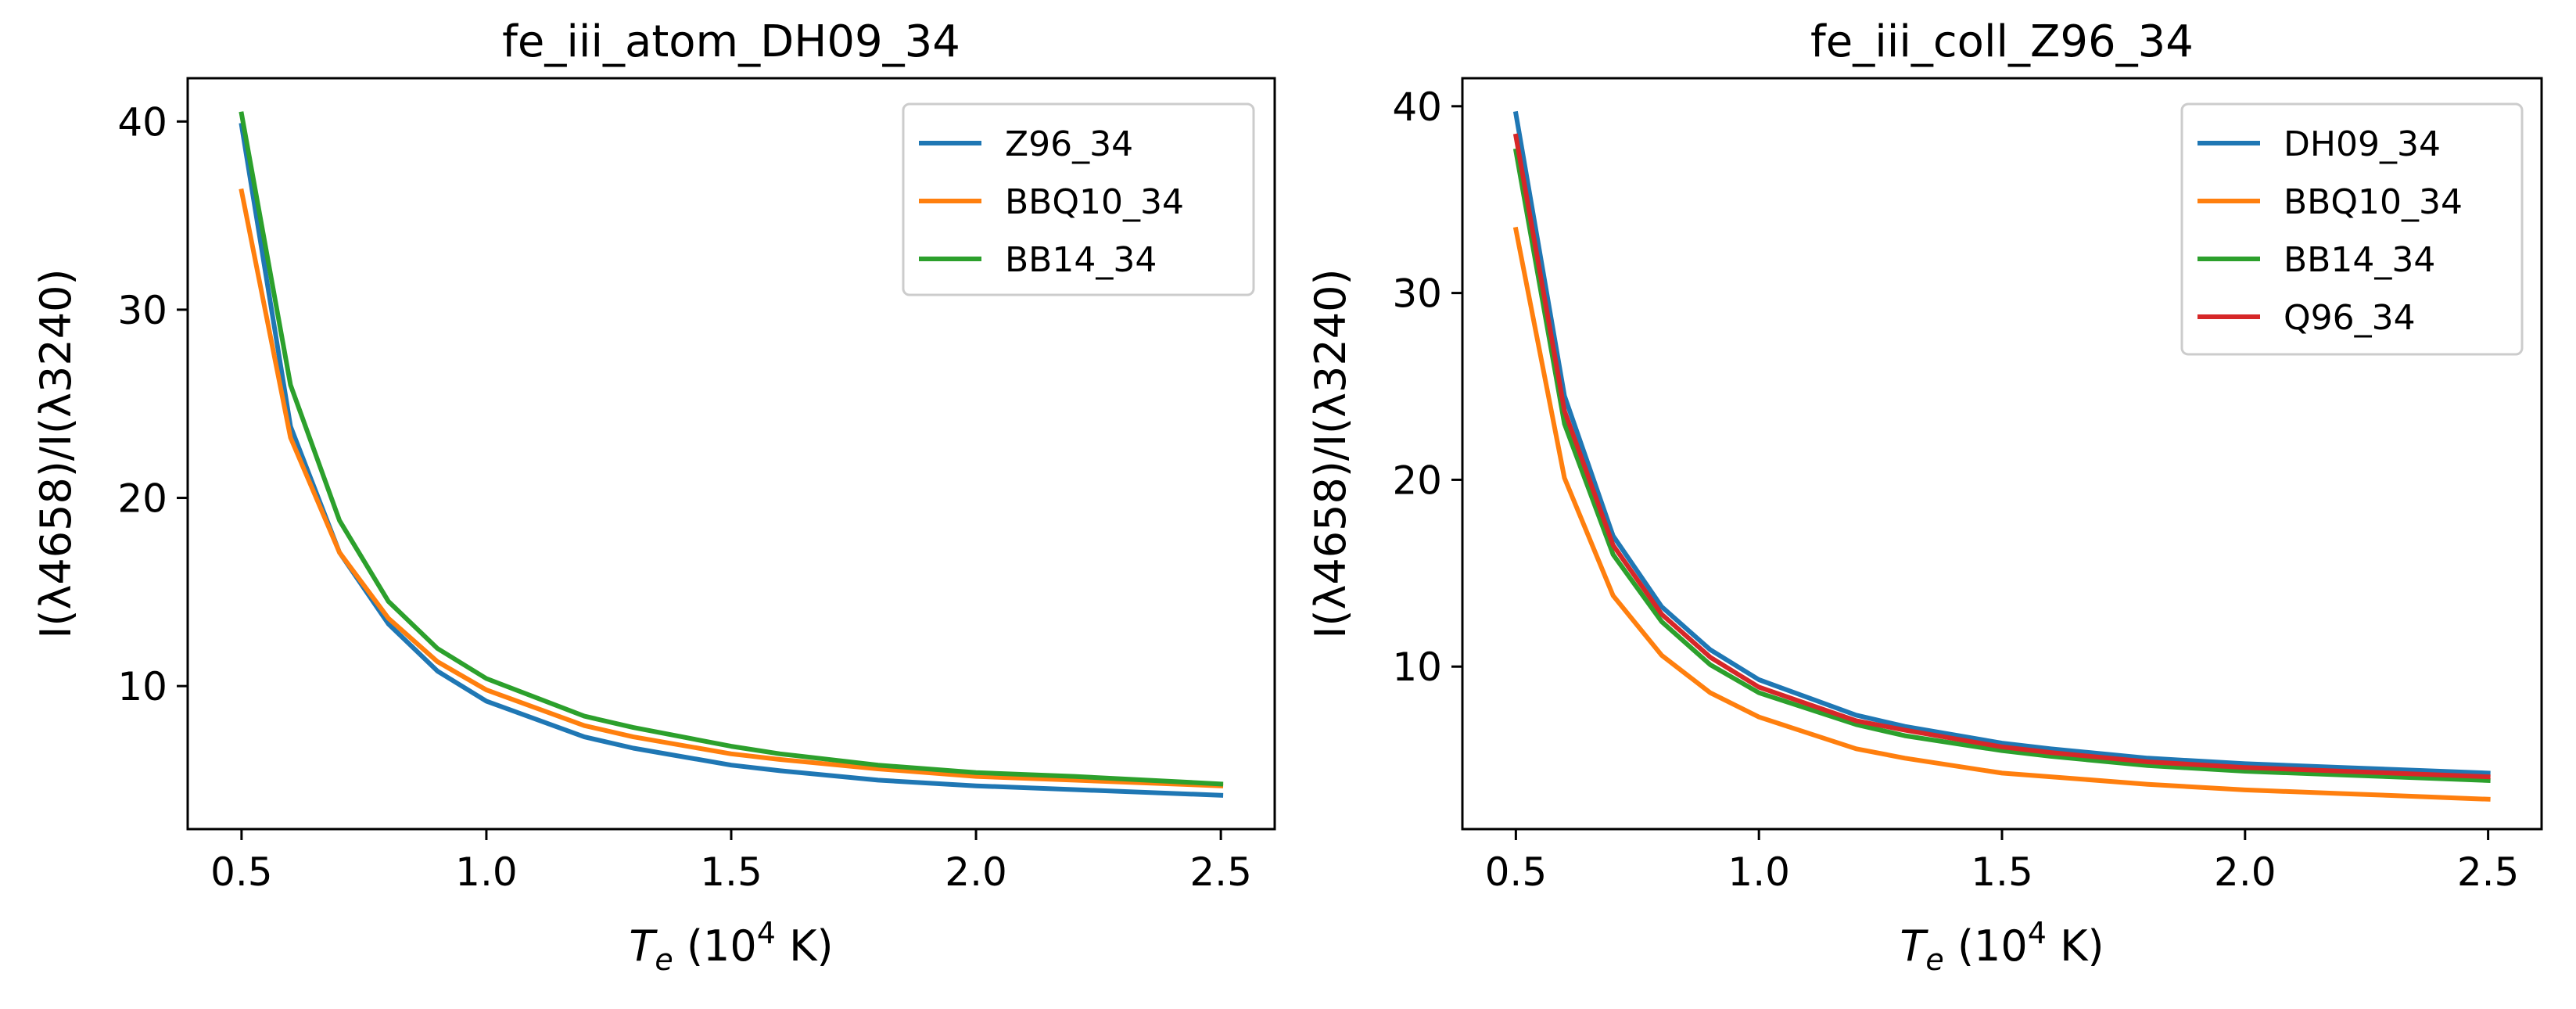 The height and width of the screenshot is (1009, 2576). What do you see at coordinates (2350, 318) in the screenshot?
I see `legend-label: Q96_34` at bounding box center [2350, 318].